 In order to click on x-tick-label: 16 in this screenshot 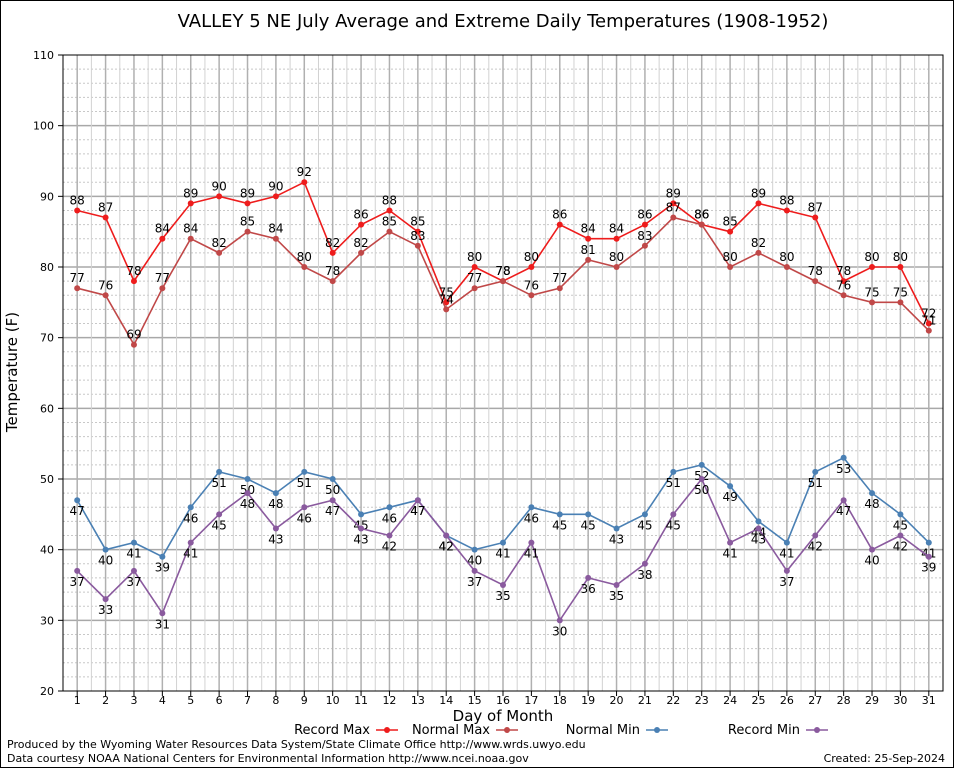, I will do `click(503, 700)`.